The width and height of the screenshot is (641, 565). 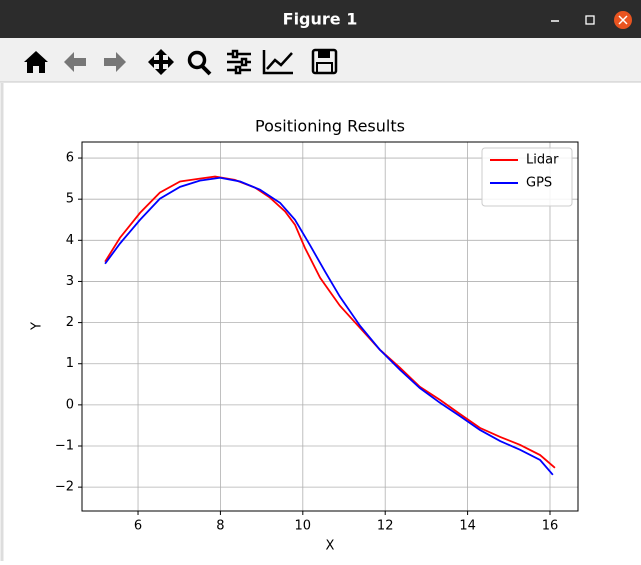 I want to click on toolbar, so click(x=320, y=60).